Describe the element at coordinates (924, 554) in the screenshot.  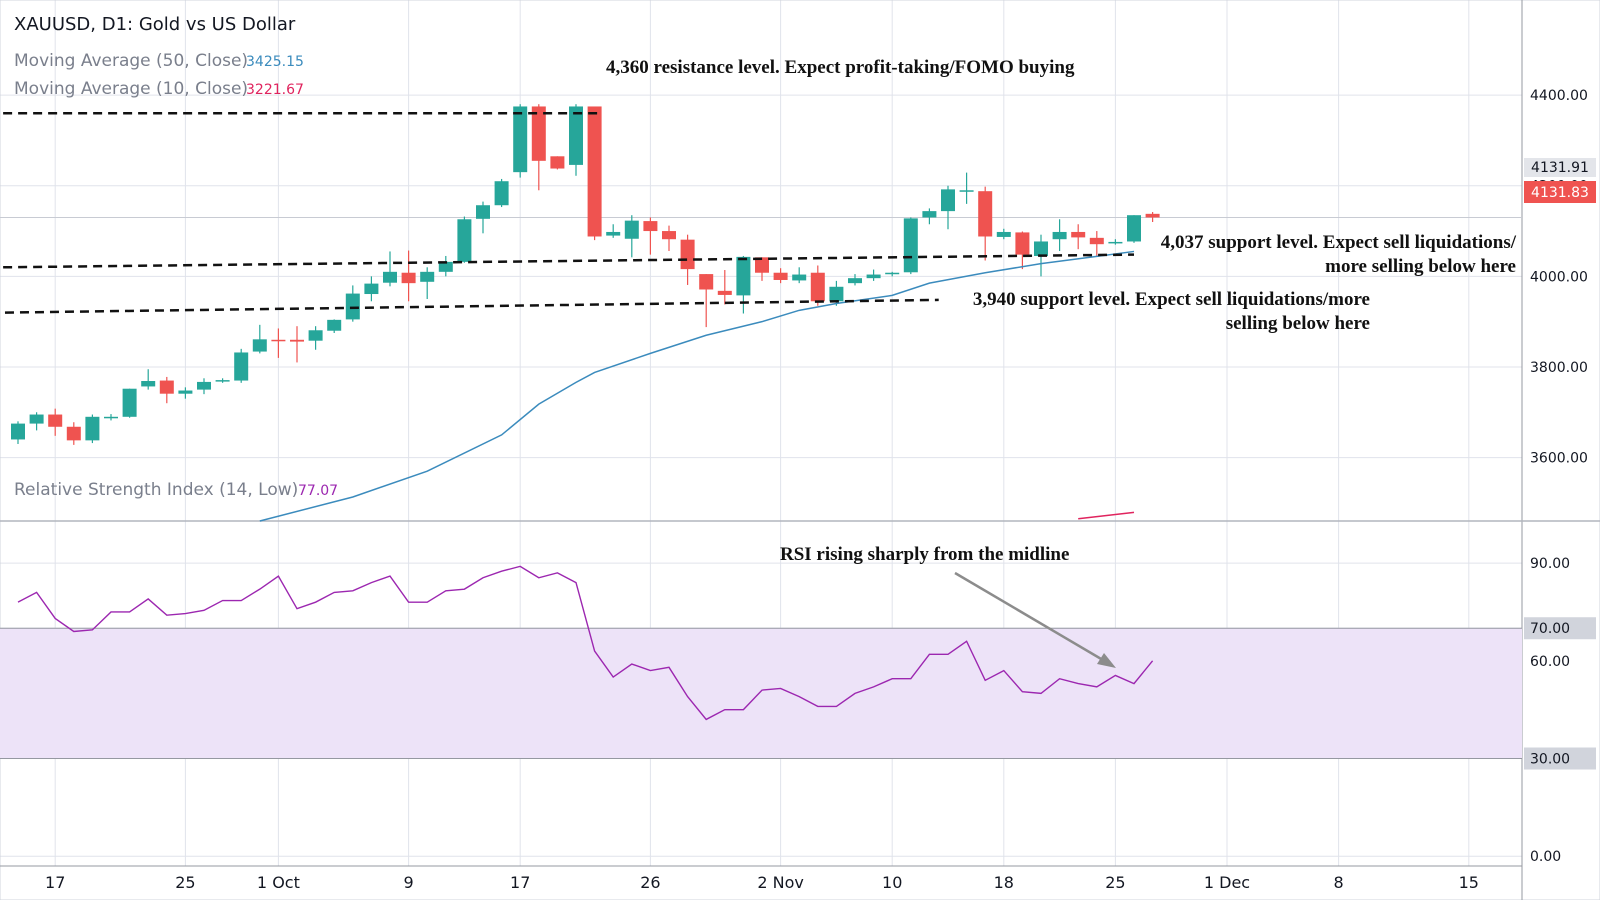
I see `rsi-annotation: RSI rising sharply from the midline` at that location.